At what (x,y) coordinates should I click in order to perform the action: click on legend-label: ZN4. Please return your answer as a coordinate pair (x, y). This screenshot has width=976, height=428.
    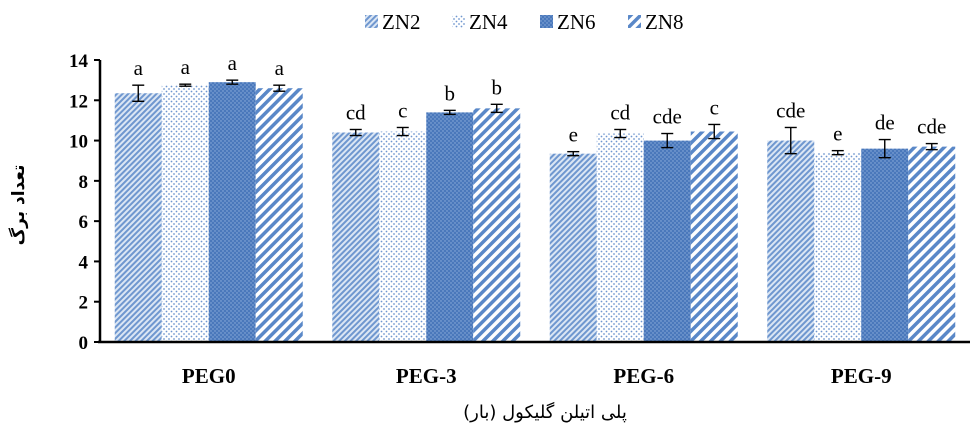
    Looking at the image, I should click on (488, 22).